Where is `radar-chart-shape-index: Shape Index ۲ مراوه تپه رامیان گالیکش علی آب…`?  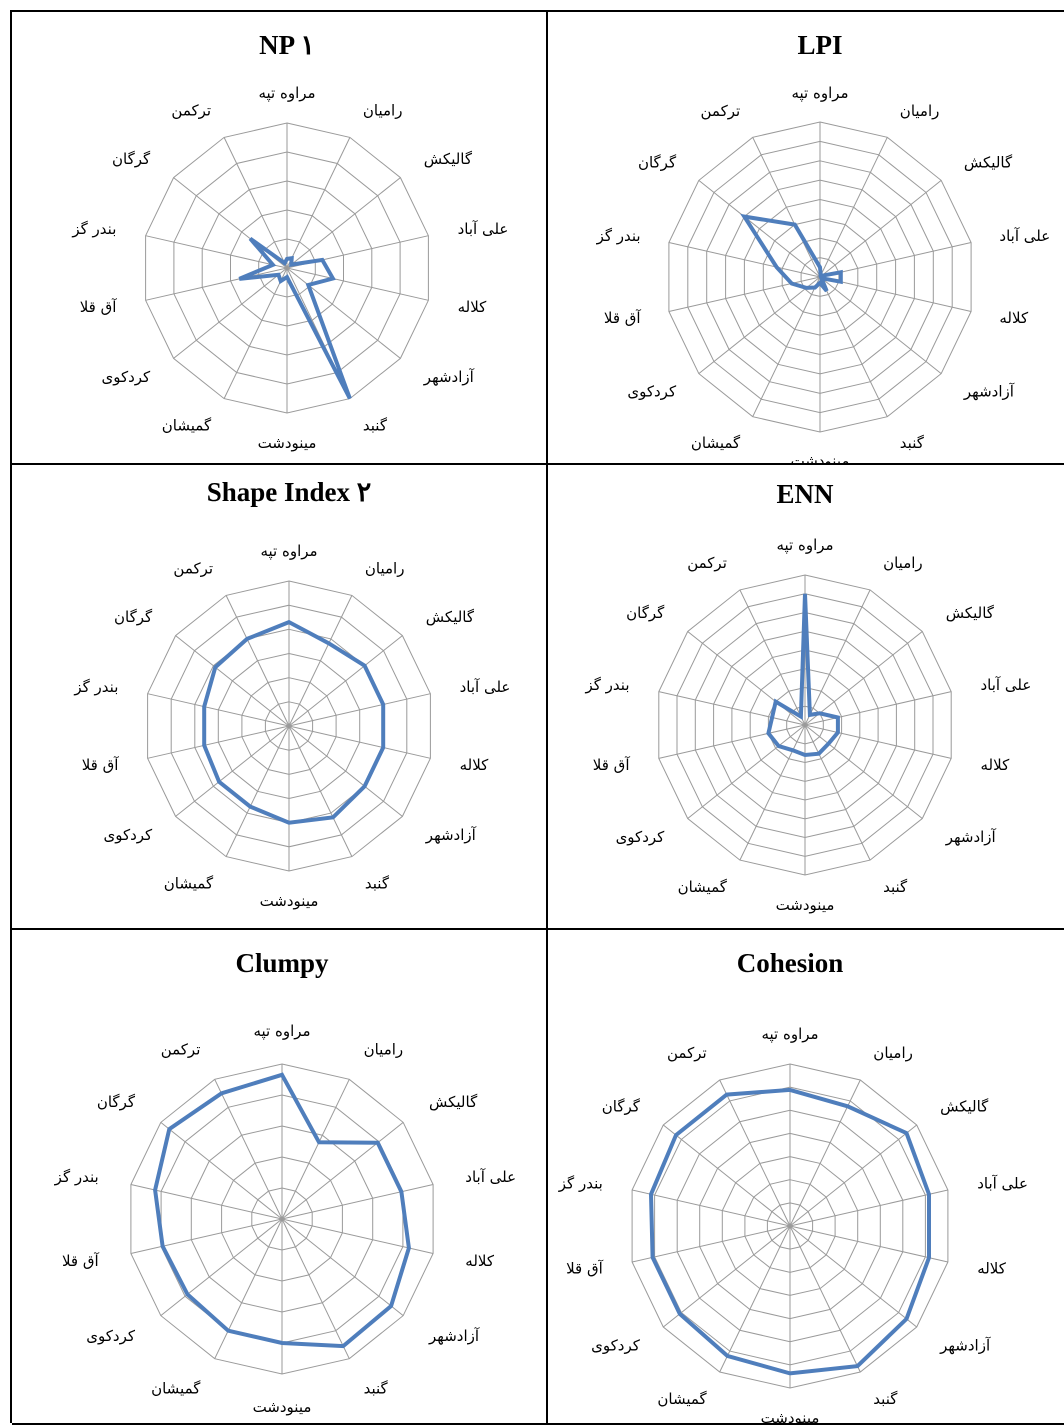
radar-chart-shape-index: Shape Index ۲ مراوه تپه رامیان گالیکش علی آب… is located at coordinates (291, 693).